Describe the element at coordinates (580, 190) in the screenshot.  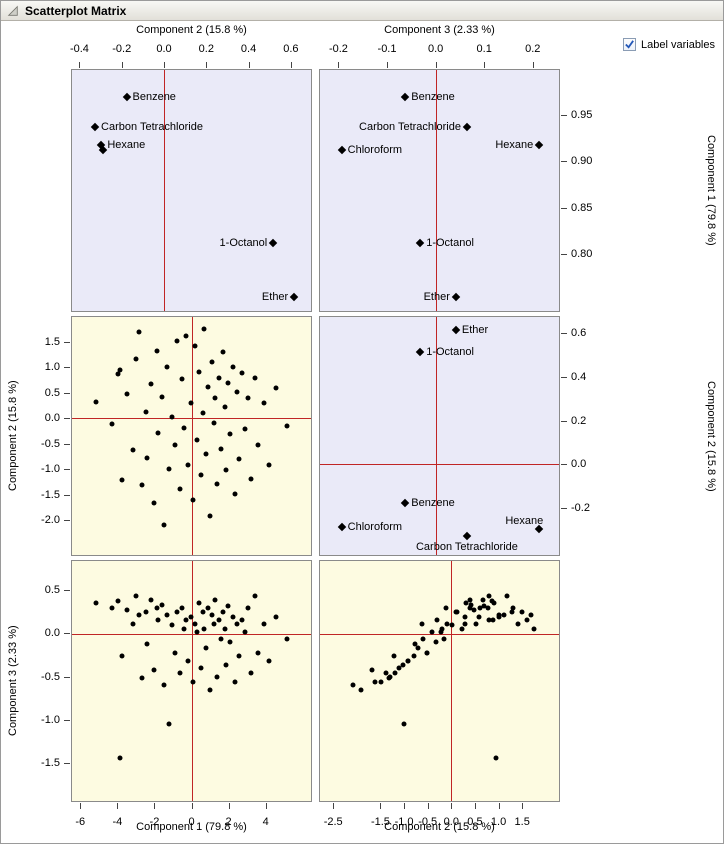
I see `y-axis-right-comp1: 0.95 0.90 0.85 0.80` at that location.